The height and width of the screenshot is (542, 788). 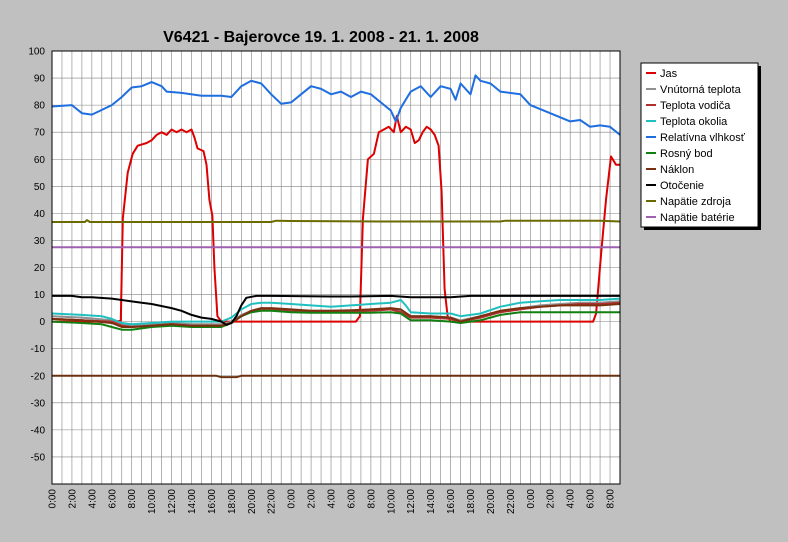 I want to click on y-tick-label: 0, so click(x=42, y=322).